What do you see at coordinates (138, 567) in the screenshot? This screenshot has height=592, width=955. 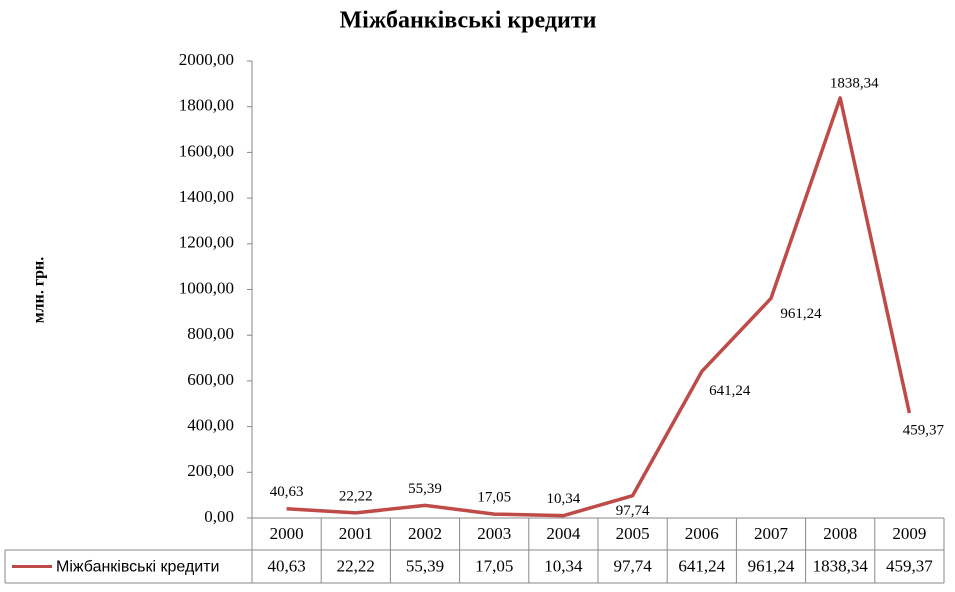 I see `legend-label: Міжбанківські кредити` at bounding box center [138, 567].